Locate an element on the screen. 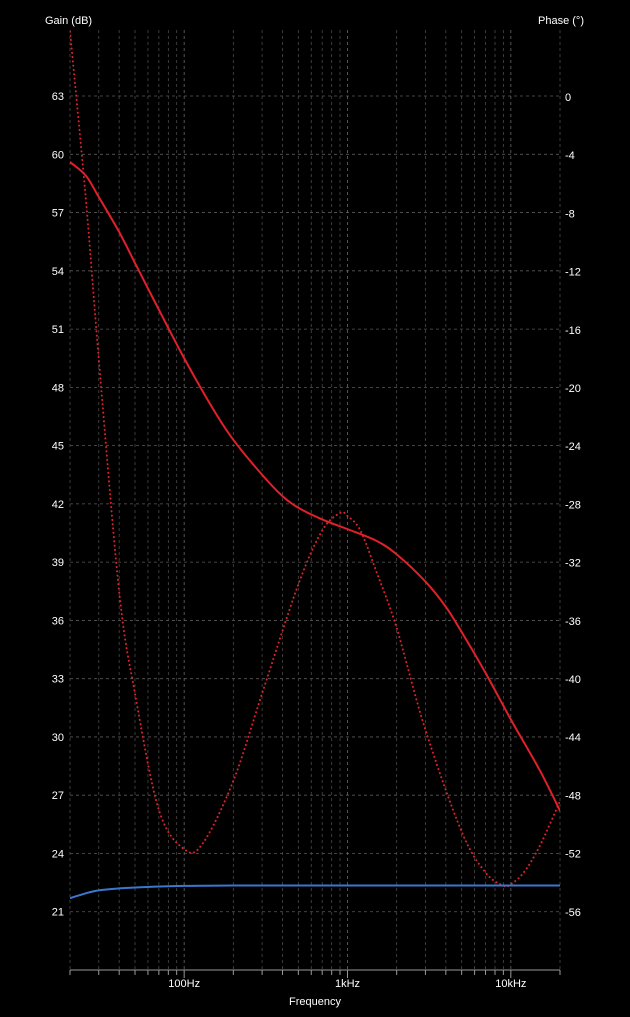 The height and width of the screenshot is (1017, 630). y-left-tick-label: 57 is located at coordinates (58, 214).